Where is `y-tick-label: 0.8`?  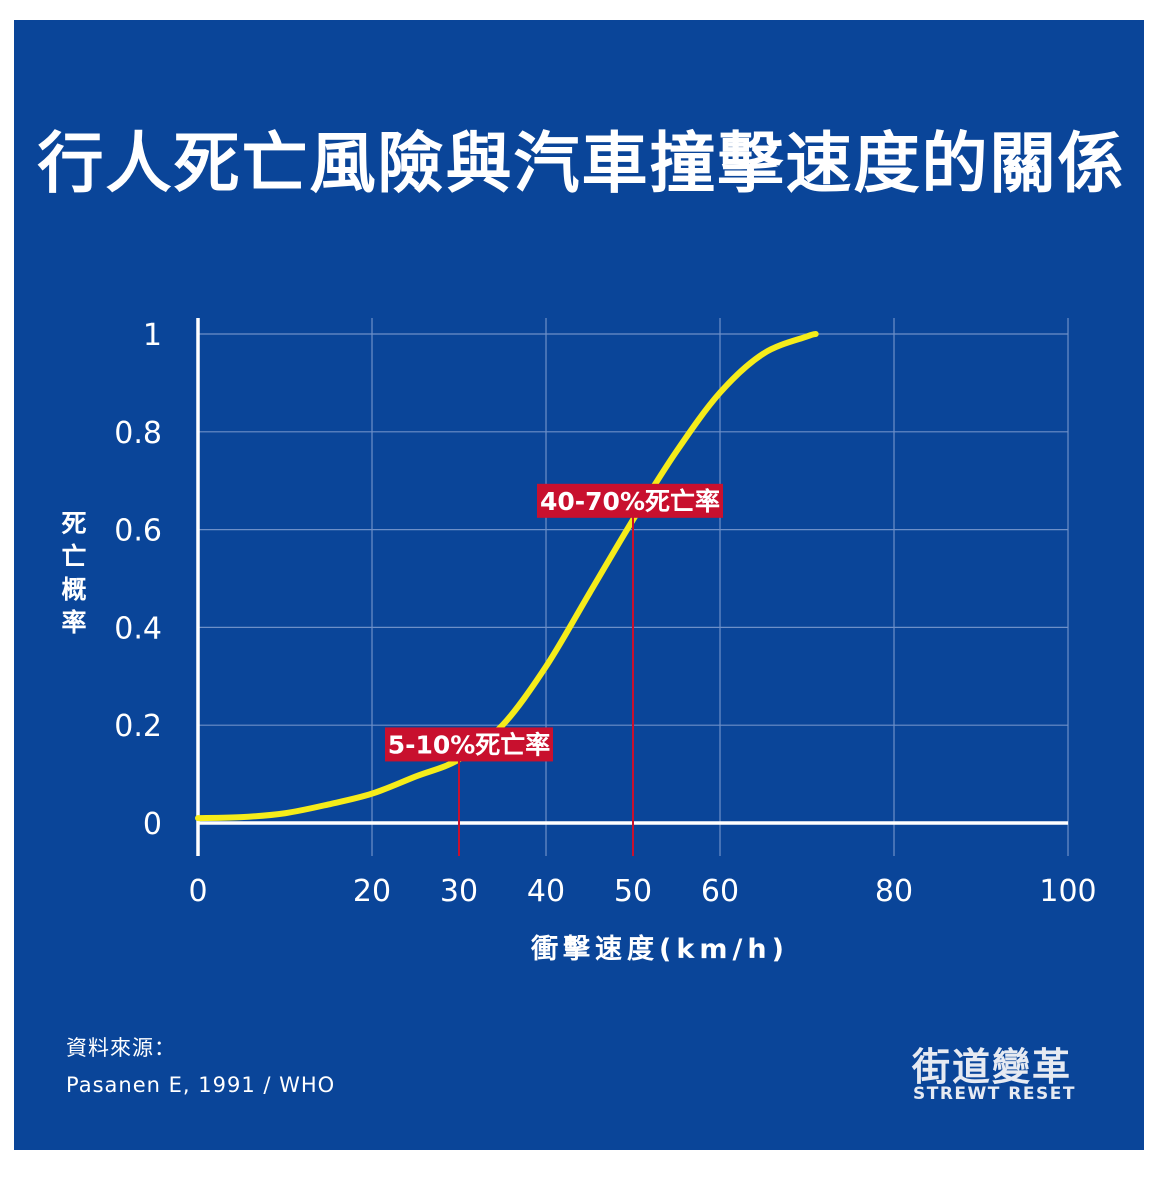
y-tick-label: 0.8 is located at coordinates (138, 433).